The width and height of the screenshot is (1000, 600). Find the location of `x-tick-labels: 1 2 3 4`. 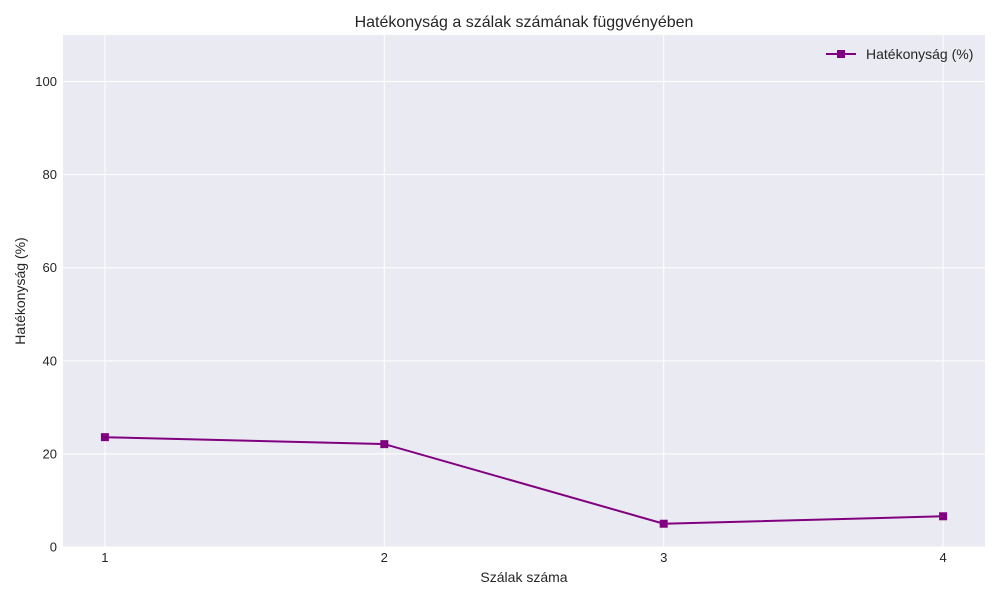

x-tick-labels: 1 2 3 4 is located at coordinates (523, 557).